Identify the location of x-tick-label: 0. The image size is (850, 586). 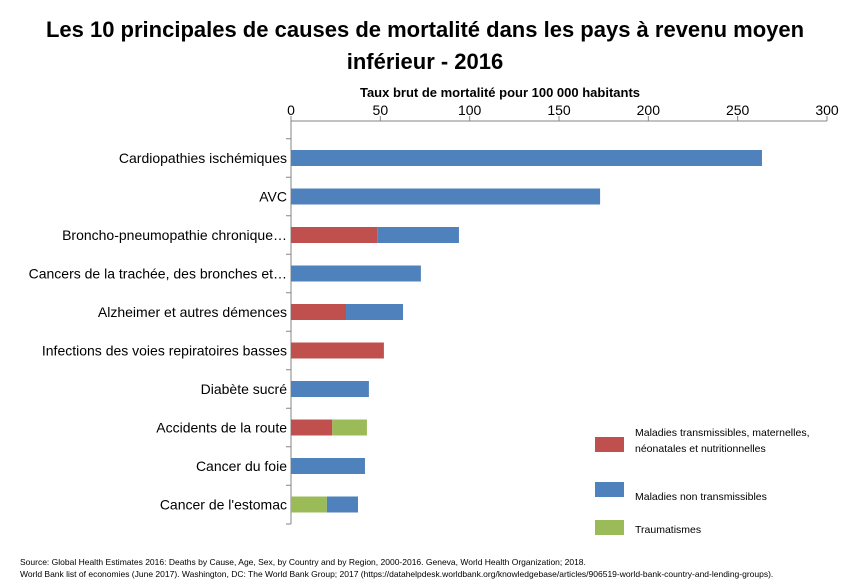
(291, 110).